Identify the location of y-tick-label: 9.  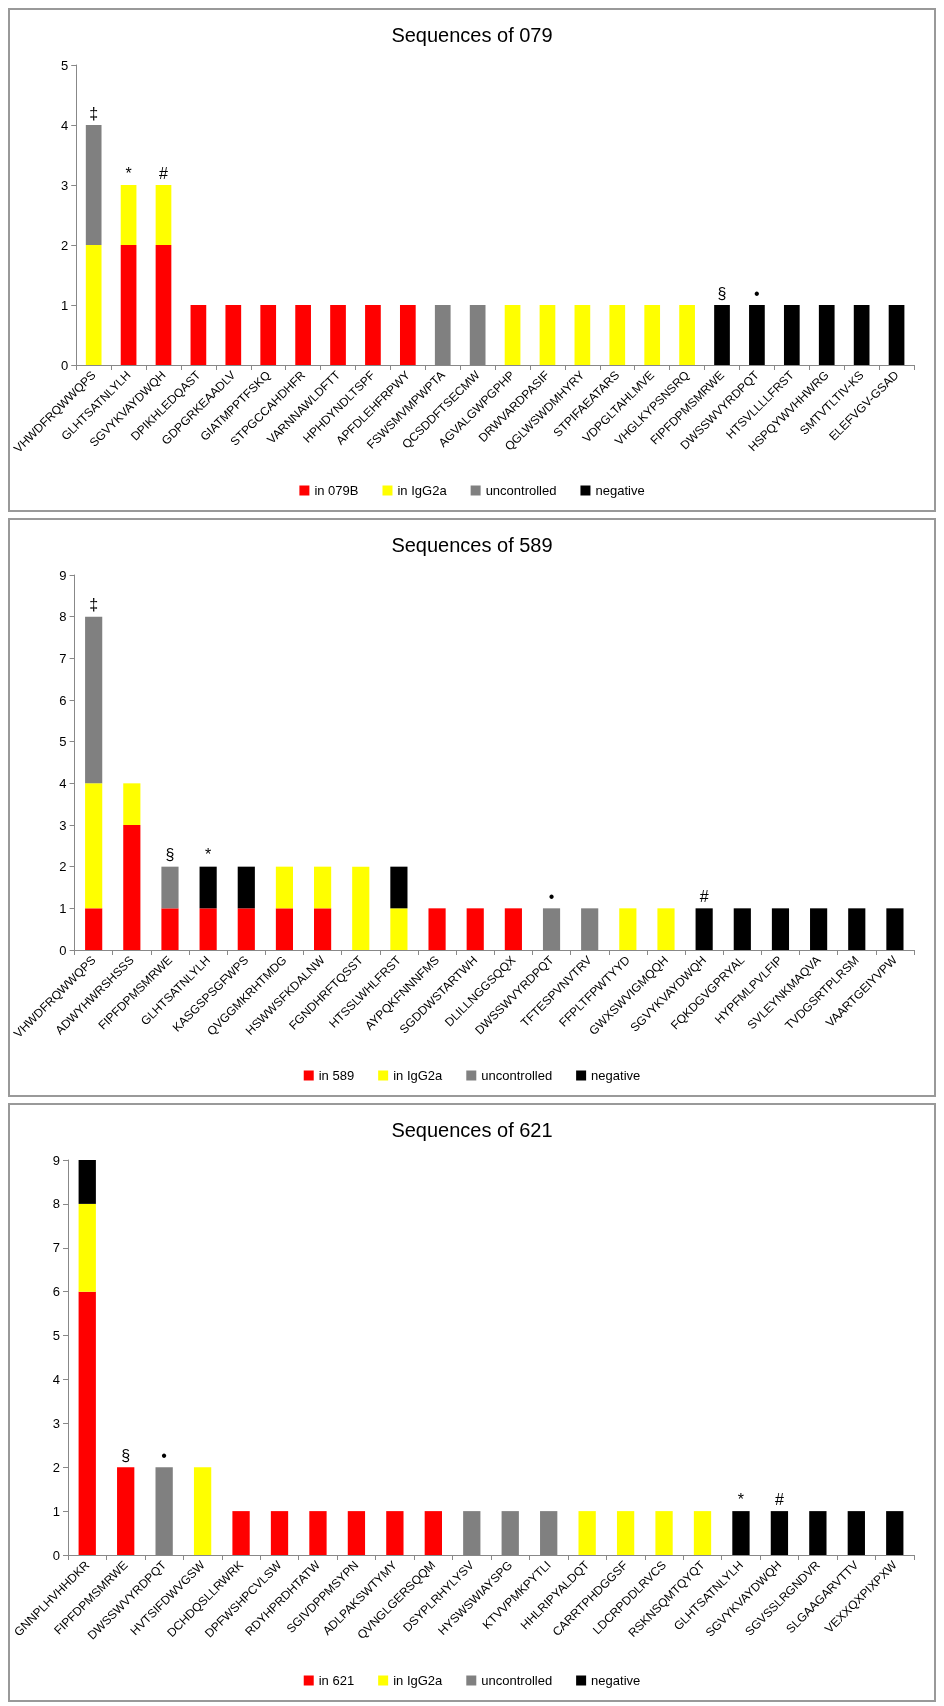
(63, 575).